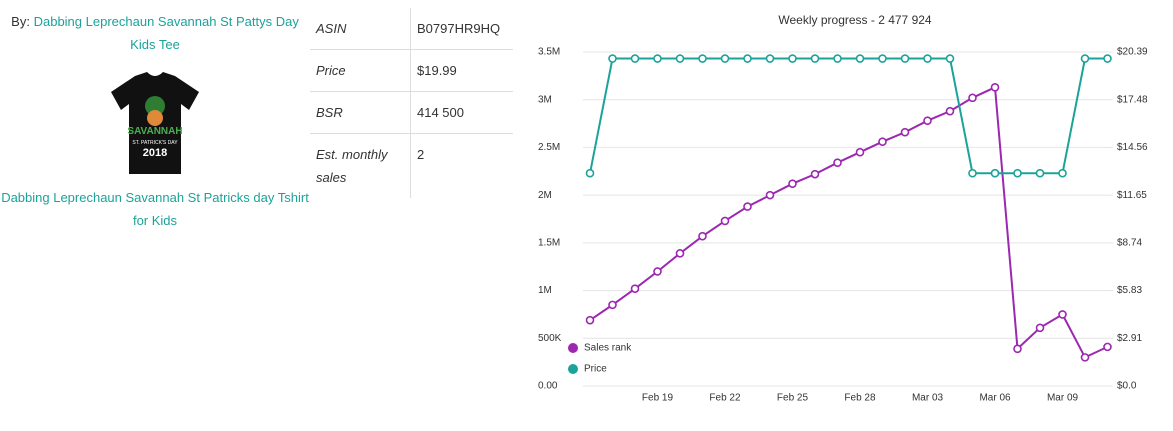 This screenshot has height=431, width=1173. Describe the element at coordinates (20, 21) in the screenshot. I see `by-label: By:` at that location.